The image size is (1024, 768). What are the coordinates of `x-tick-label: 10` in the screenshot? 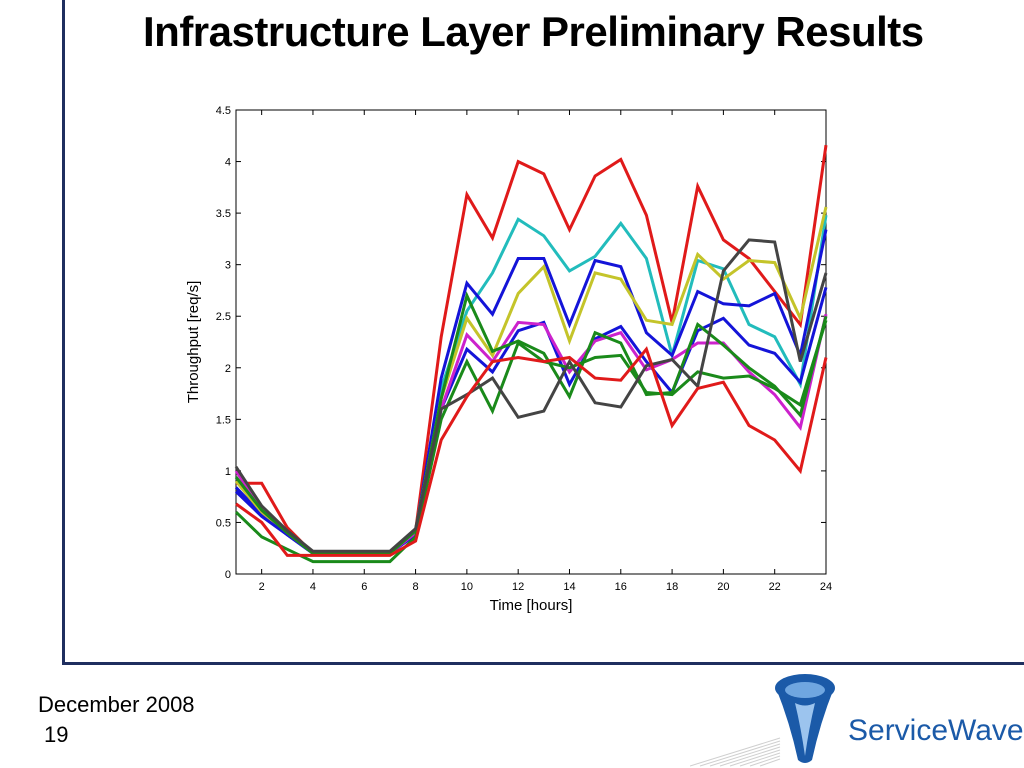 It's located at (467, 587).